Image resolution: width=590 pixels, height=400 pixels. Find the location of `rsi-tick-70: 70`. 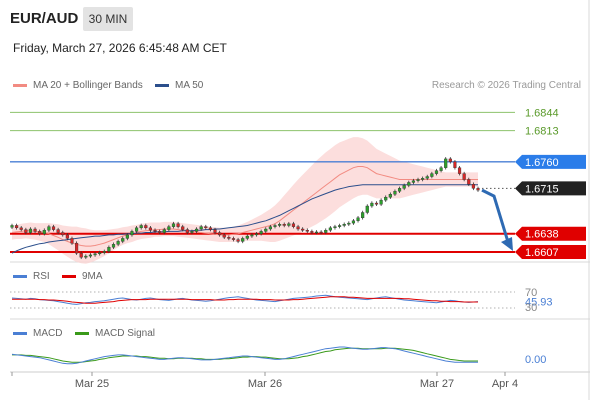

rsi-tick-70: 70 is located at coordinates (531, 293).